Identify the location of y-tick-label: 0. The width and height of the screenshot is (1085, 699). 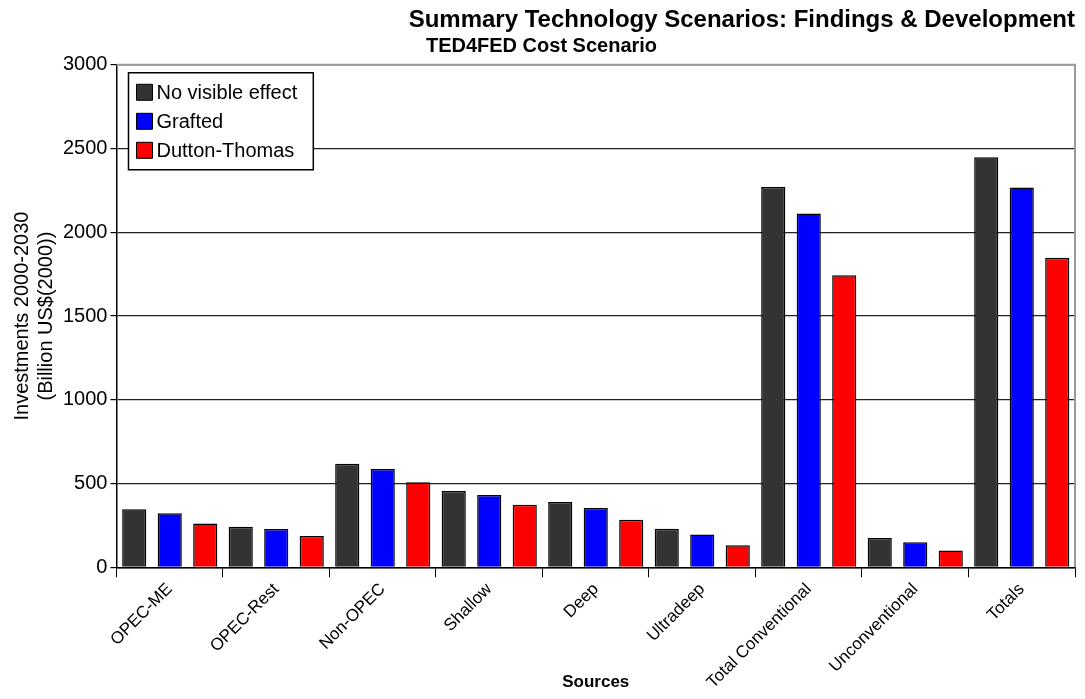
(102, 565).